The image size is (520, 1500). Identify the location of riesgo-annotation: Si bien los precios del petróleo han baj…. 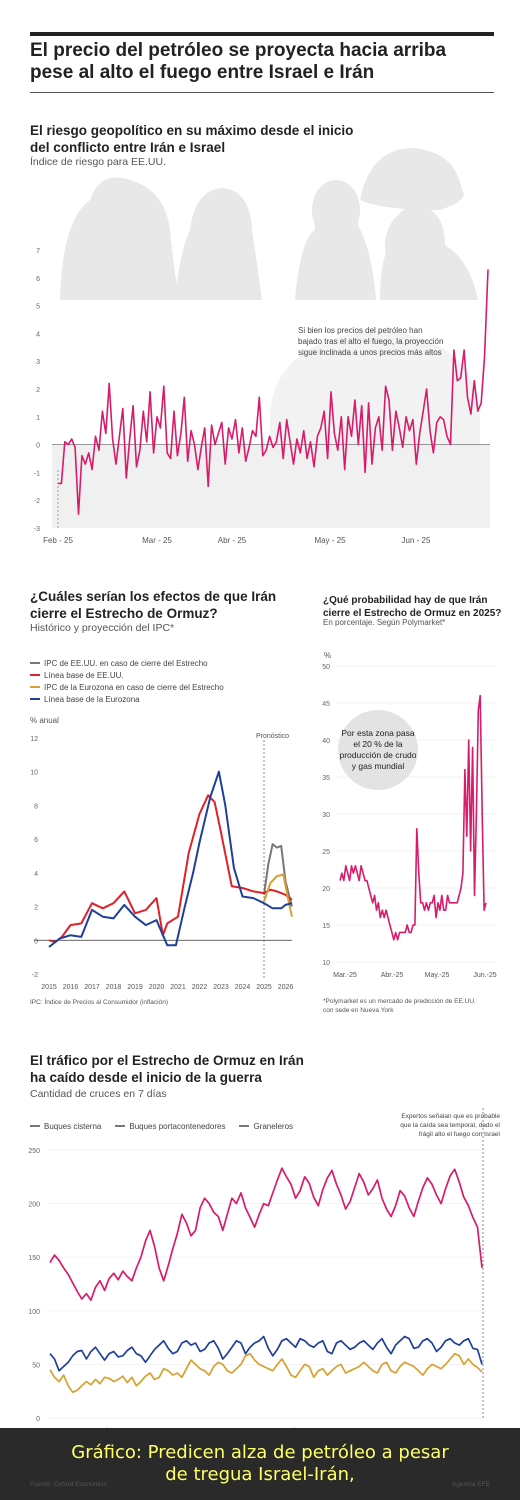
(388, 341).